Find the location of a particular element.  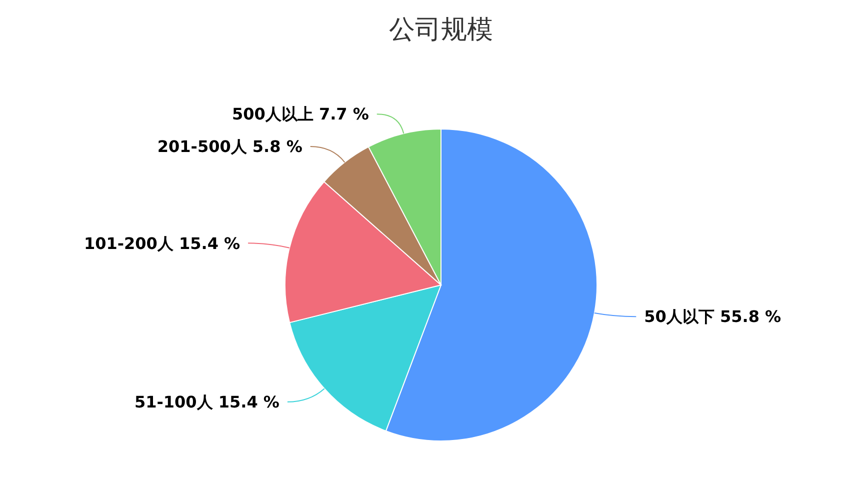

slice-label: 101-200人 15.4 % is located at coordinates (162, 243).